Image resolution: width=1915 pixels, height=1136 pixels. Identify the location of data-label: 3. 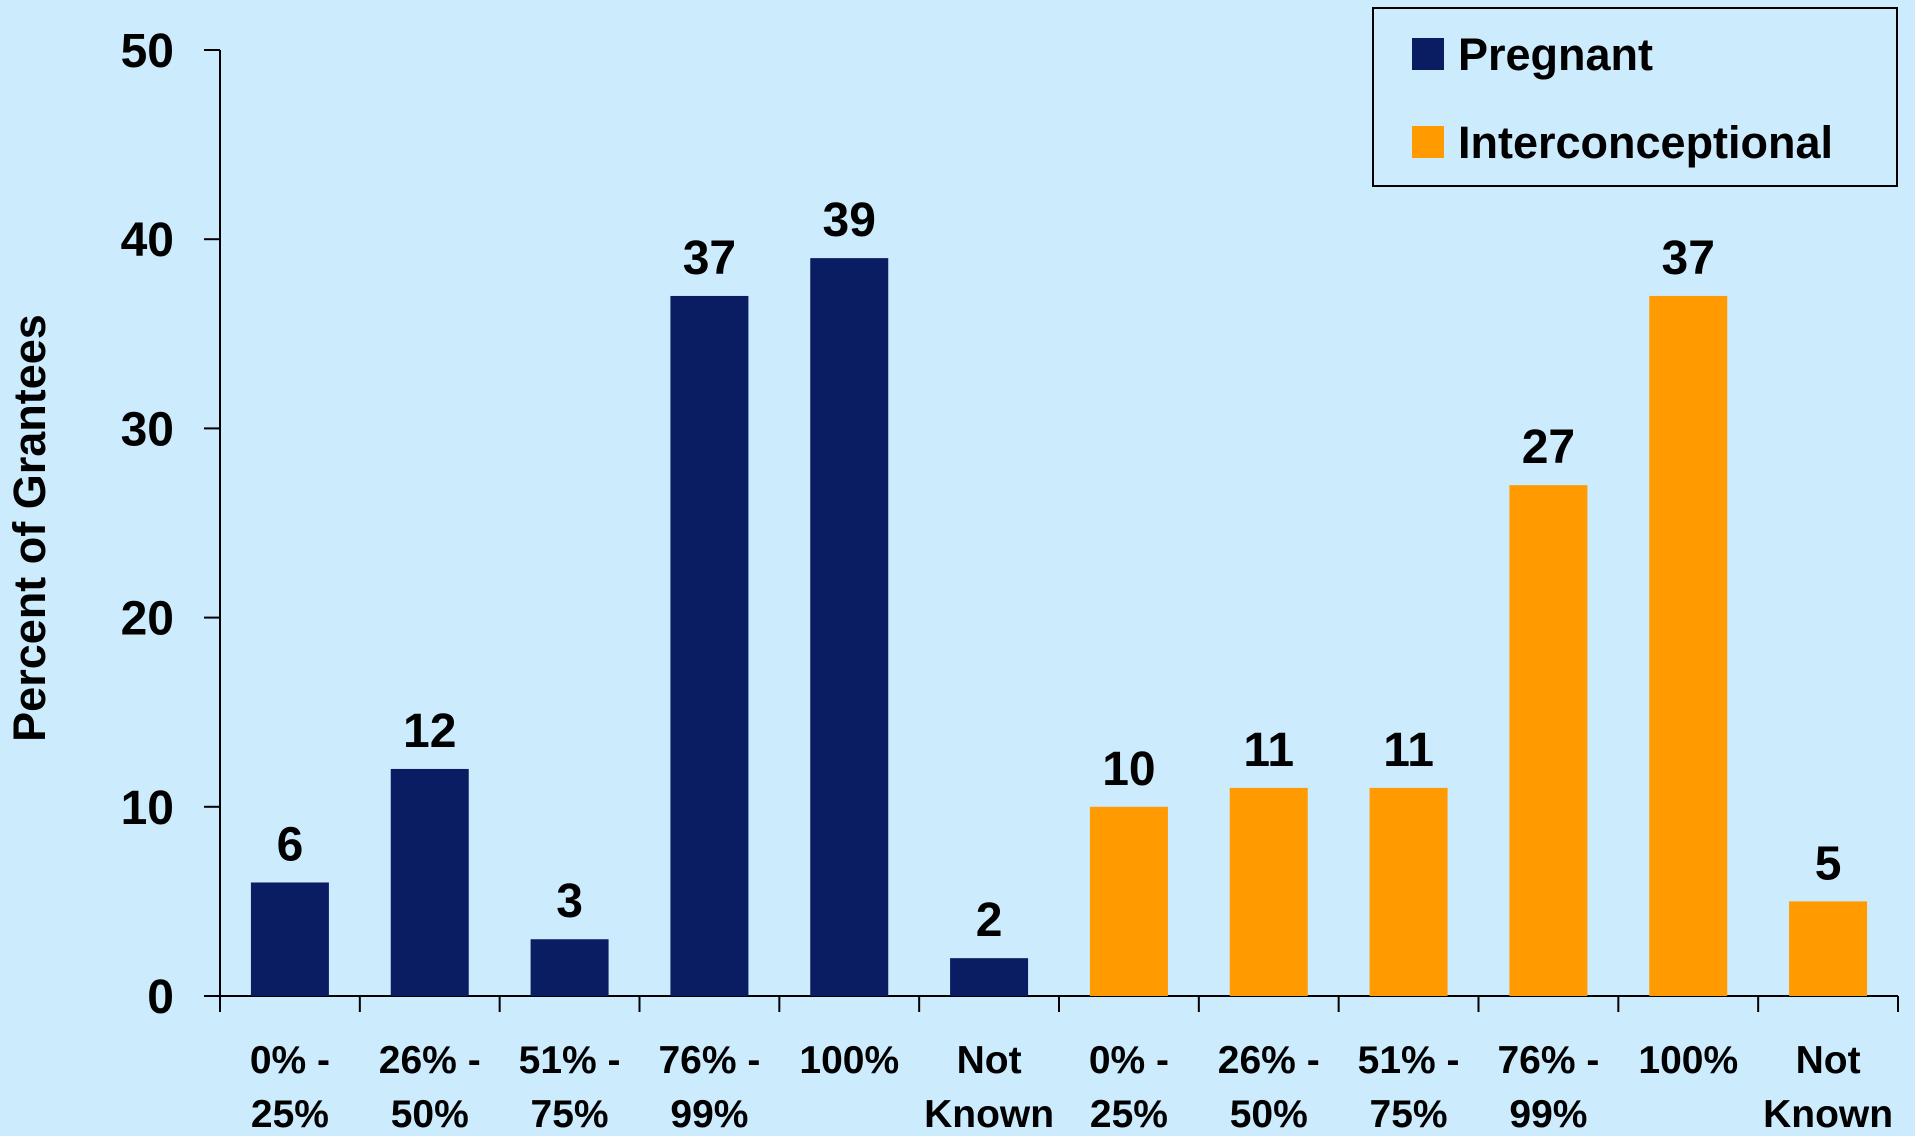
(569, 901).